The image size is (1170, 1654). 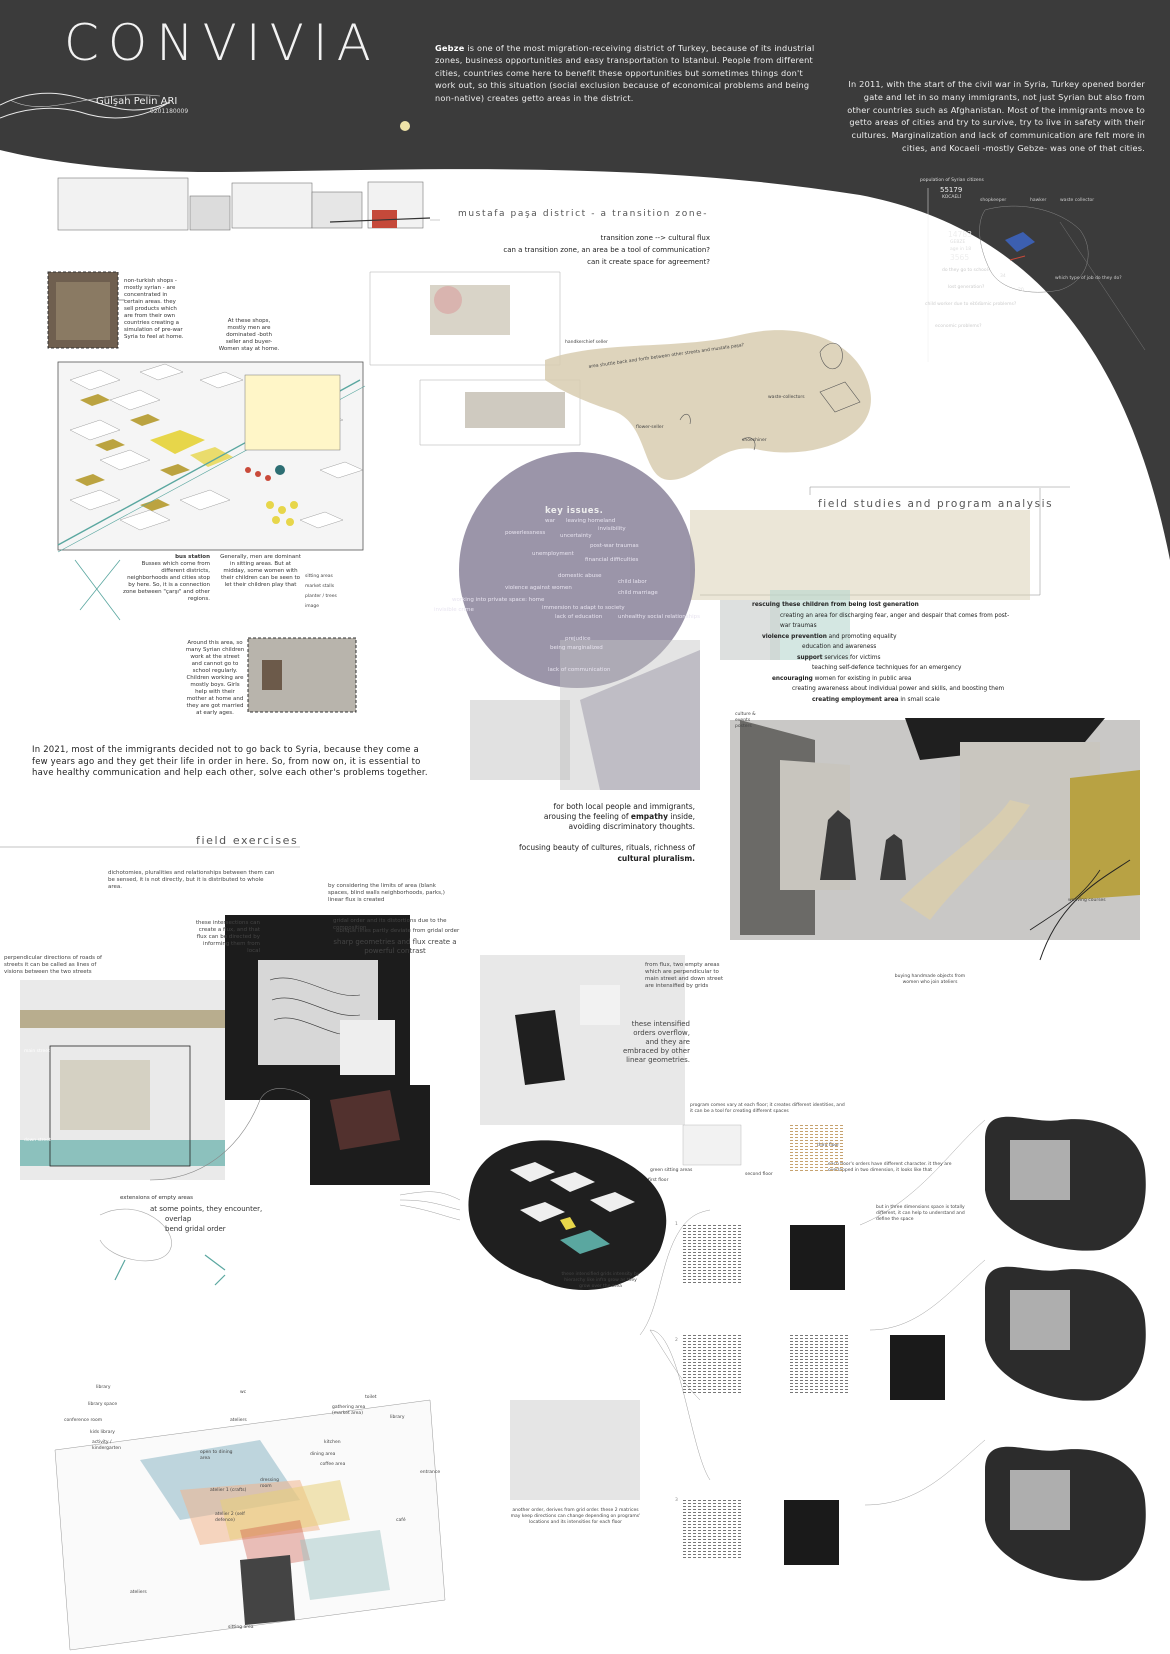 I want to click on key-word-1: war, so click(x=550, y=521).